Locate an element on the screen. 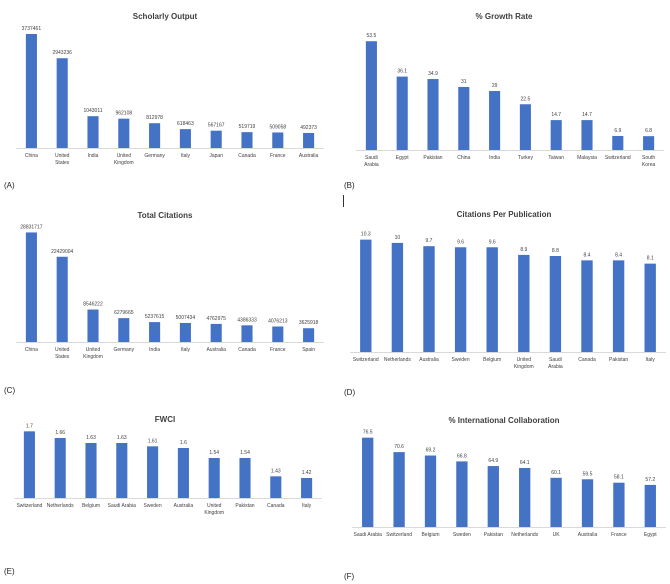 This screenshot has width=670, height=584. data-label-sweden: 9.6 is located at coordinates (460, 242).